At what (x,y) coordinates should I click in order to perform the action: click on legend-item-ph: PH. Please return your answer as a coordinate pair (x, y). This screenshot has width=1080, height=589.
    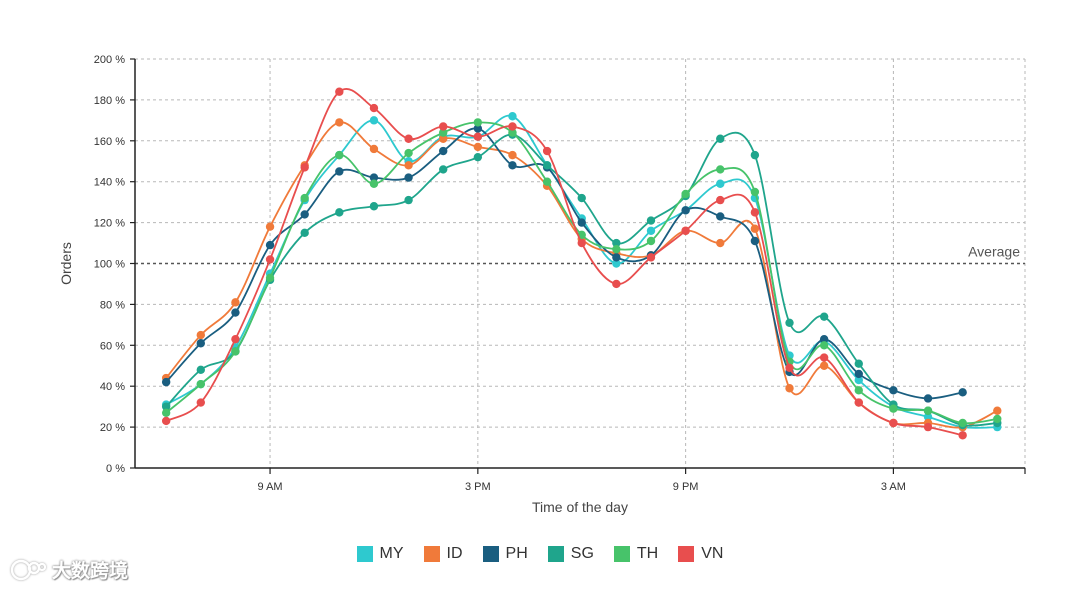
    Looking at the image, I should click on (505, 554).